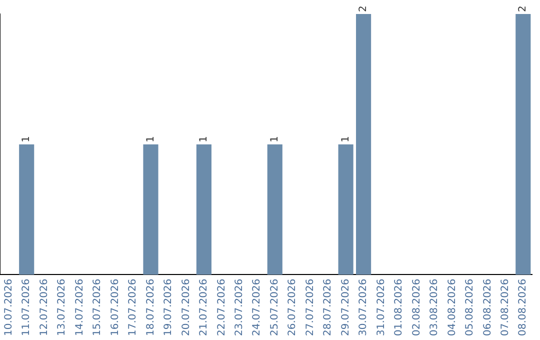 The width and height of the screenshot is (540, 340). What do you see at coordinates (62, 307) in the screenshot?
I see `x-tick-label: 13.07.2026` at bounding box center [62, 307].